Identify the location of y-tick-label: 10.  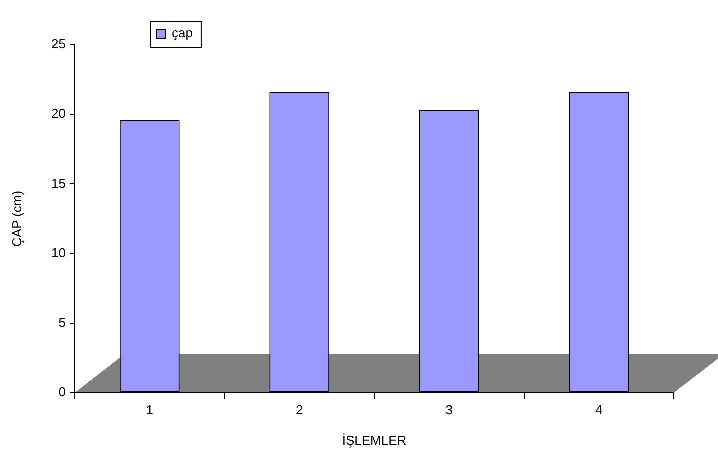
(59, 252).